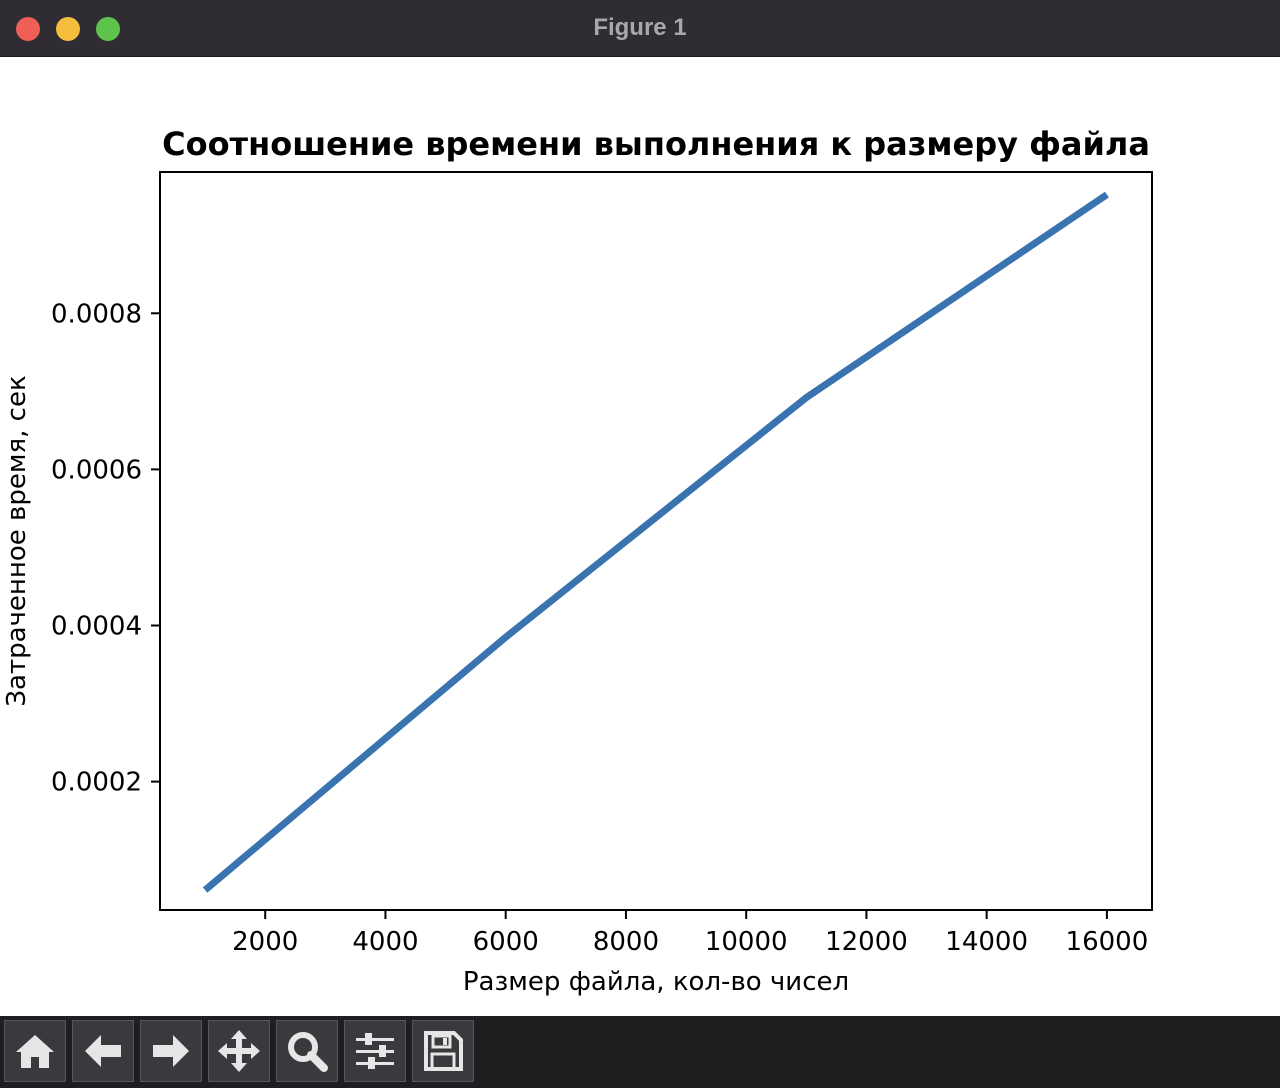 This screenshot has height=1088, width=1280. What do you see at coordinates (105, 548) in the screenshot?
I see `y-axis: 0.0002 0.0004 0.0006 0.0008` at bounding box center [105, 548].